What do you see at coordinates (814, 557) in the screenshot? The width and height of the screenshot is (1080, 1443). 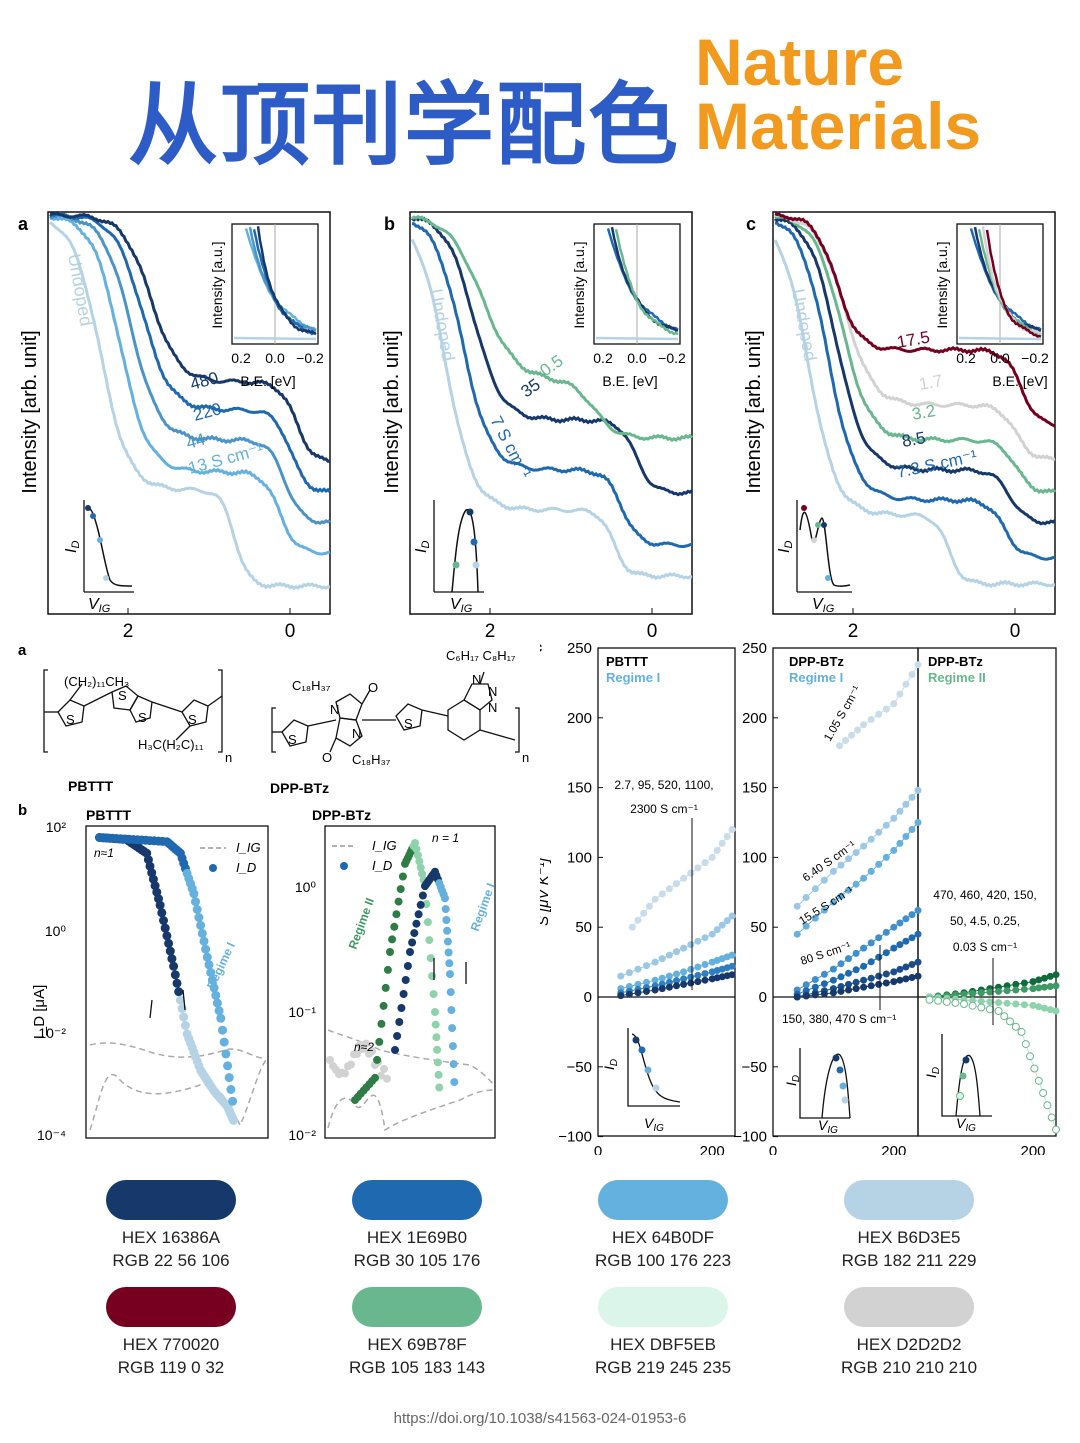 I see `panel-c-schematic: ID VIG` at bounding box center [814, 557].